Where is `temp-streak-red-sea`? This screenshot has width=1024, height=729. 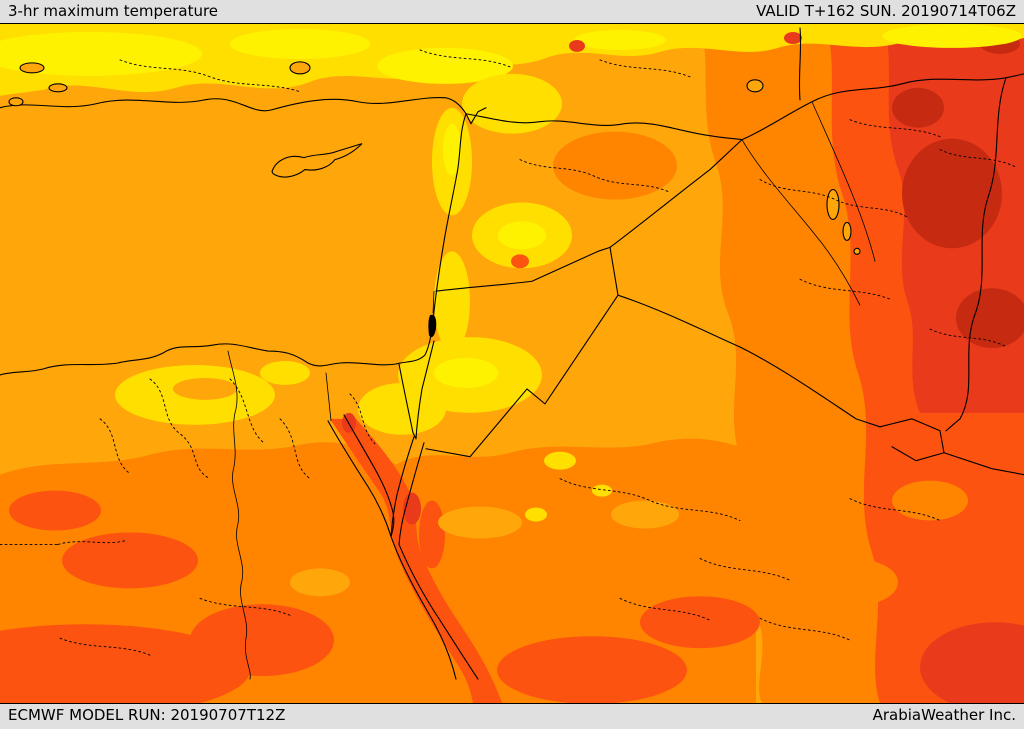 temp-streak-red-sea is located at coordinates (416, 560).